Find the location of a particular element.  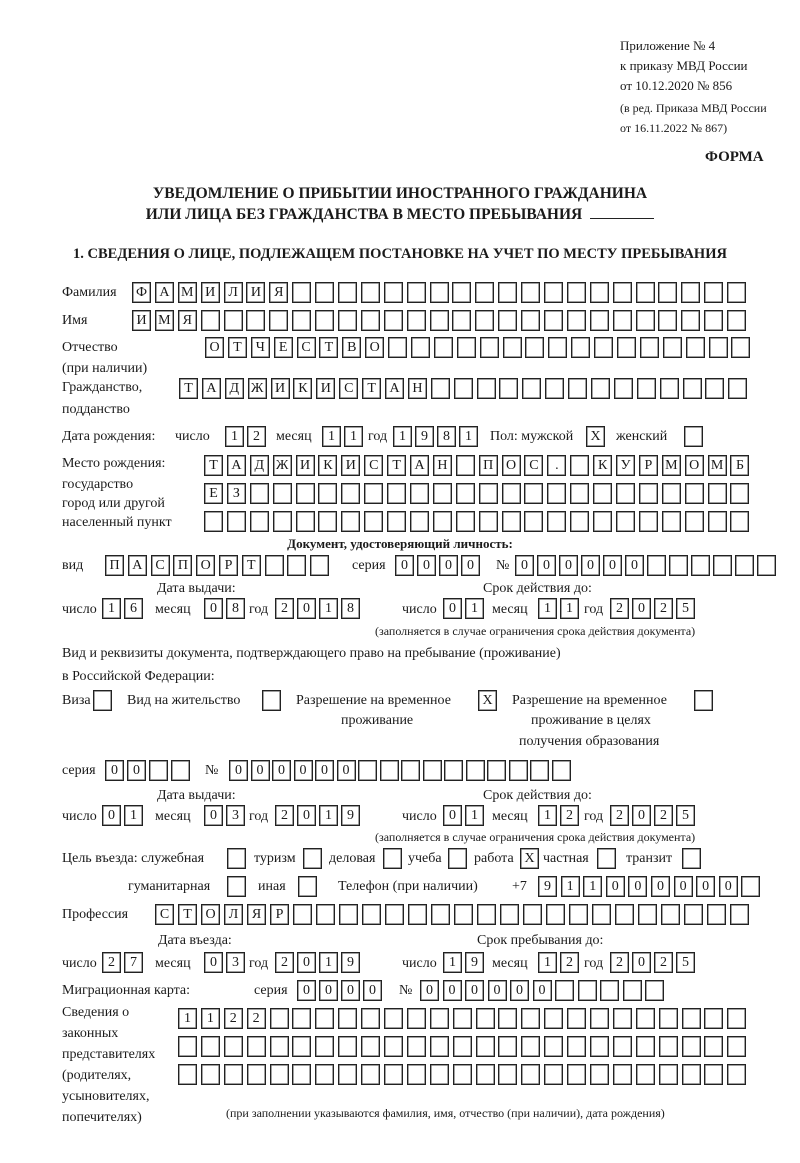

char-box: 9 is located at coordinates (474, 962).